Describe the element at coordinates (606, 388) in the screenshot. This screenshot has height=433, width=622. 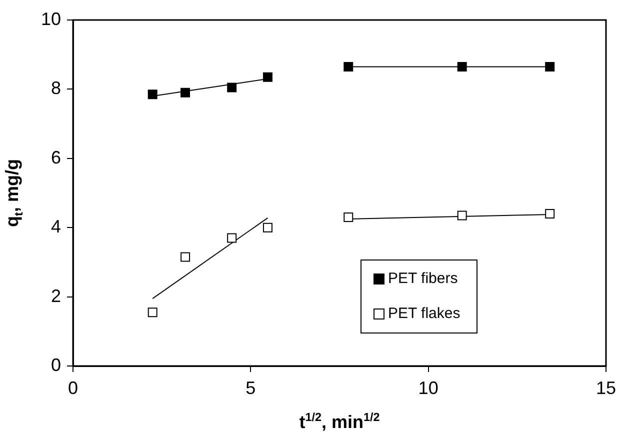
I see `x-tick-label: 15` at that location.